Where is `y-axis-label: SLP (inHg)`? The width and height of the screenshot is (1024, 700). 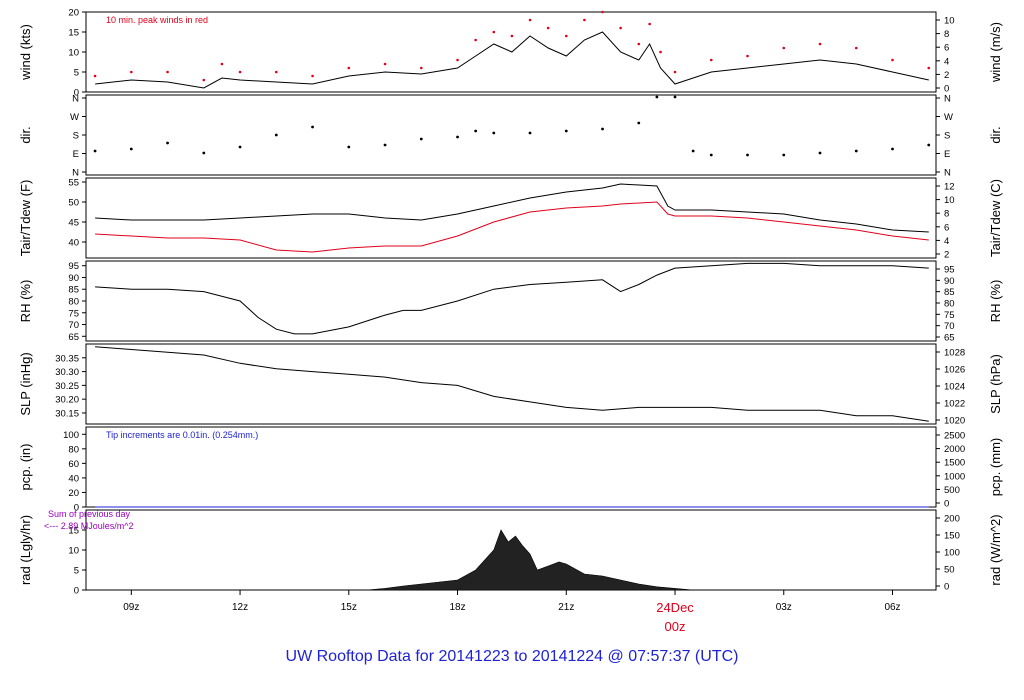
y-axis-label: SLP (inHg) is located at coordinates (25, 383).